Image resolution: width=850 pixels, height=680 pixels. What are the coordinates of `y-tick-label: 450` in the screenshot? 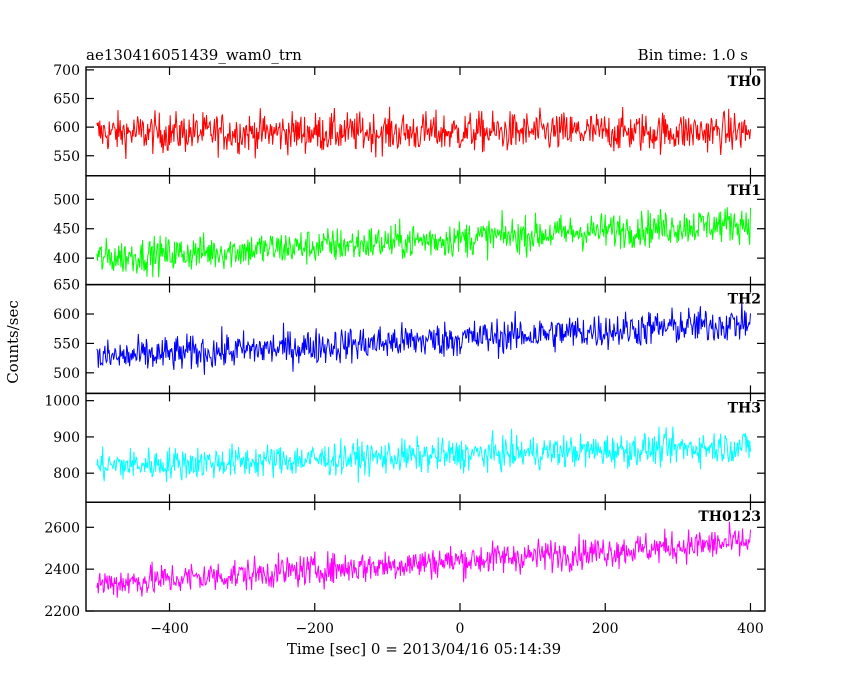 It's located at (66, 230).